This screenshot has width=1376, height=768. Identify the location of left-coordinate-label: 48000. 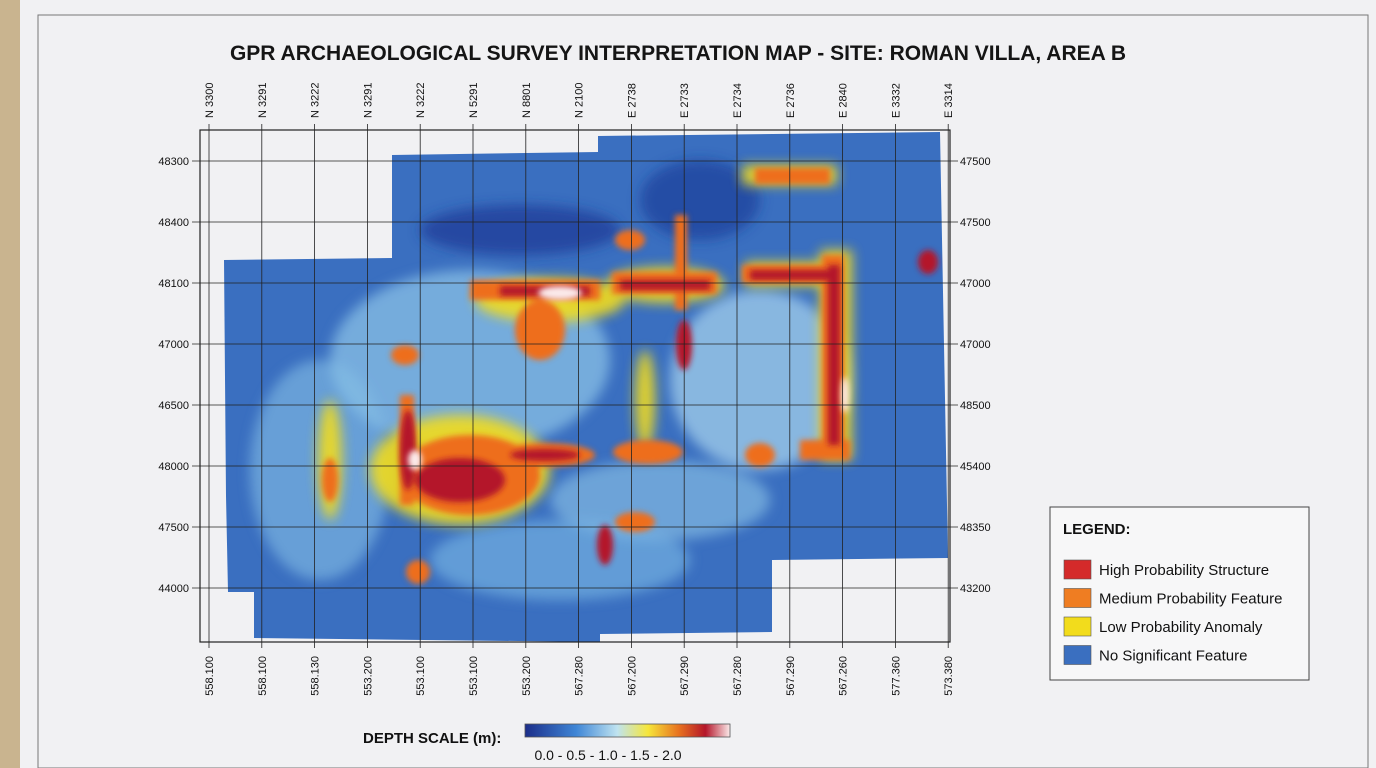
(173, 467).